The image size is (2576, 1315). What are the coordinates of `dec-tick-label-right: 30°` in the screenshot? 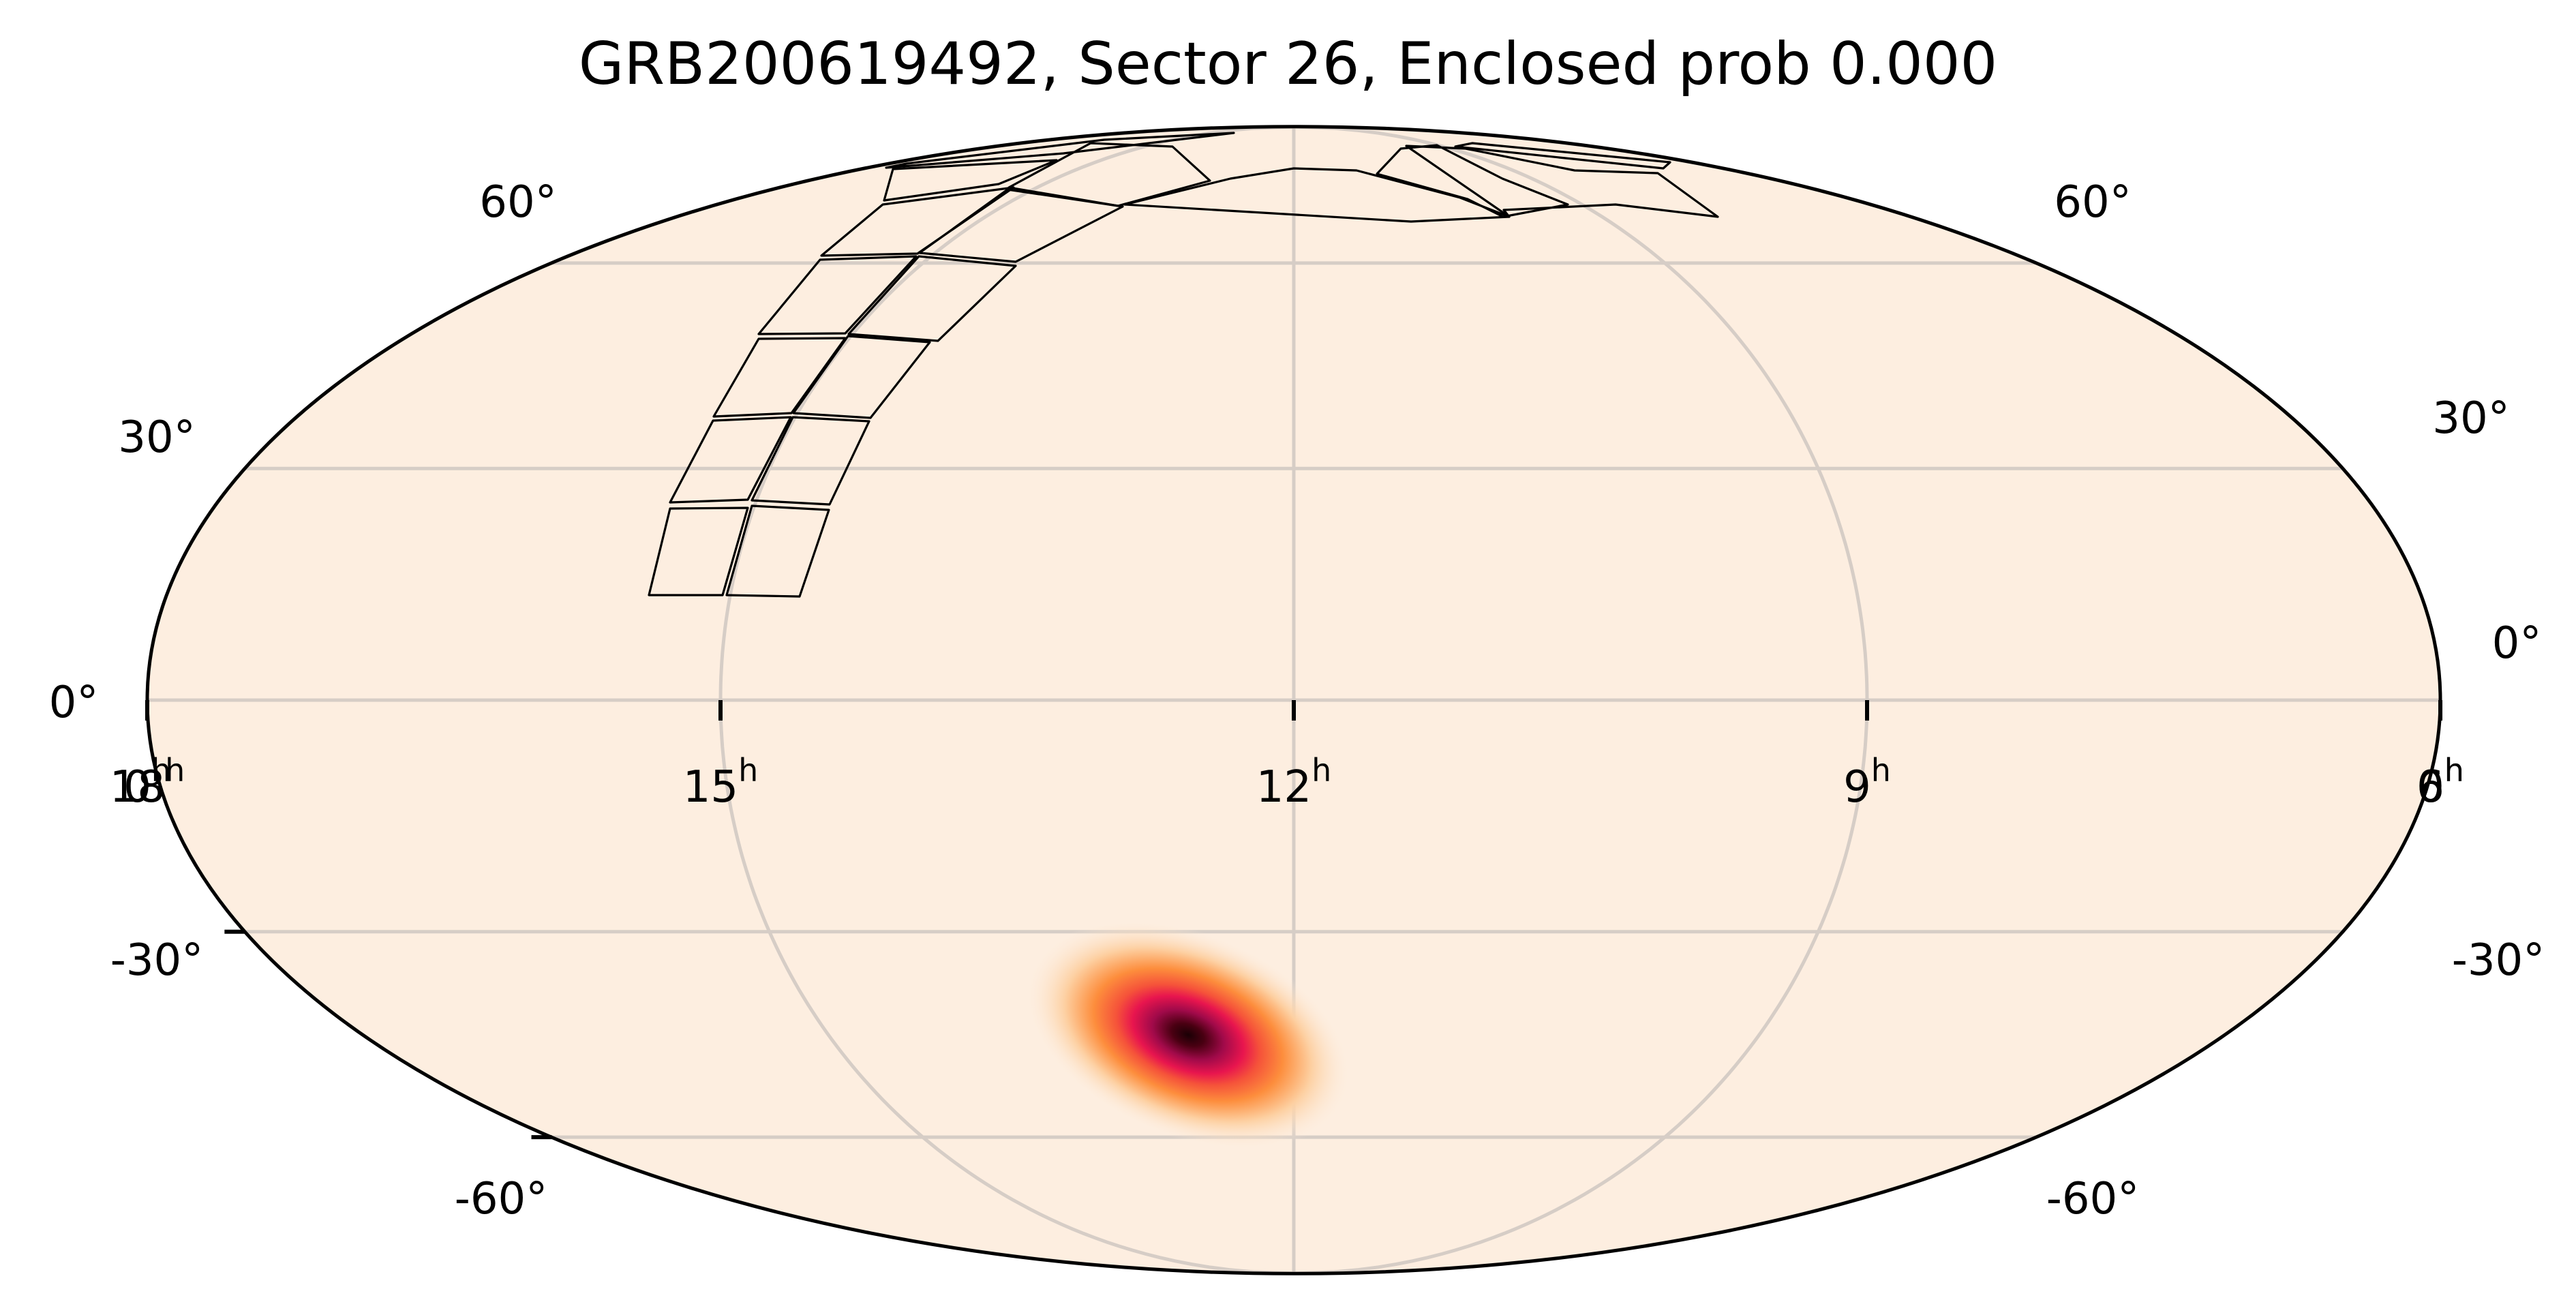 It's located at (2470, 419).